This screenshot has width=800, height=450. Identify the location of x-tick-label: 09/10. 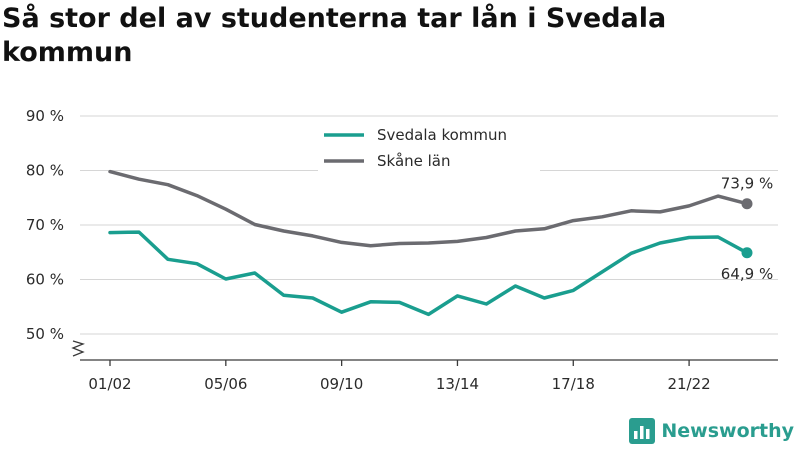
(341, 384).